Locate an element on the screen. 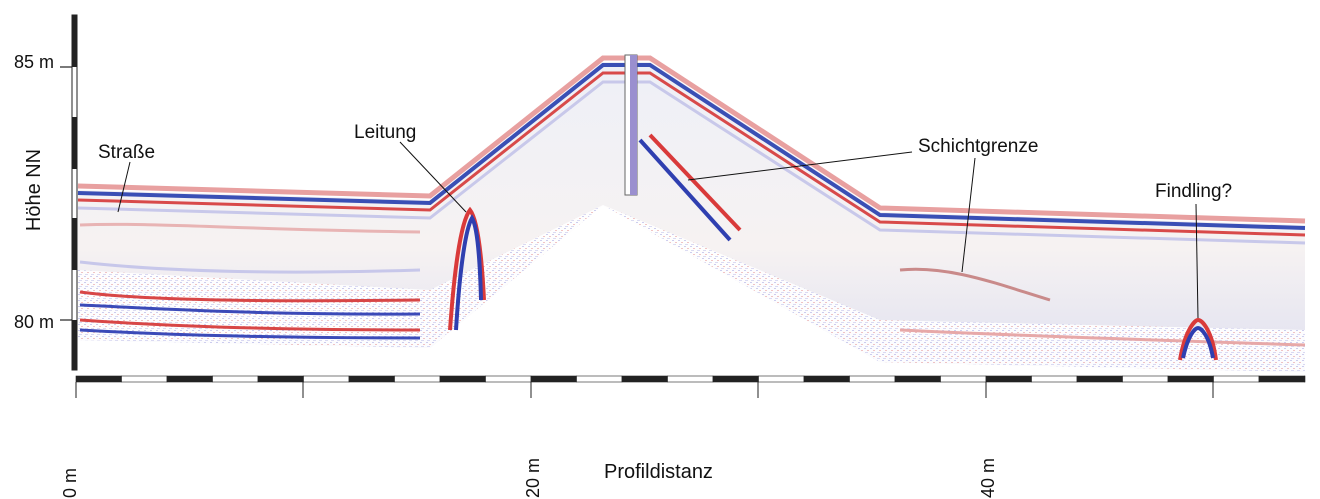 The width and height of the screenshot is (1320, 499). depth-scale-bar-fill is located at coordinates (633, 125).